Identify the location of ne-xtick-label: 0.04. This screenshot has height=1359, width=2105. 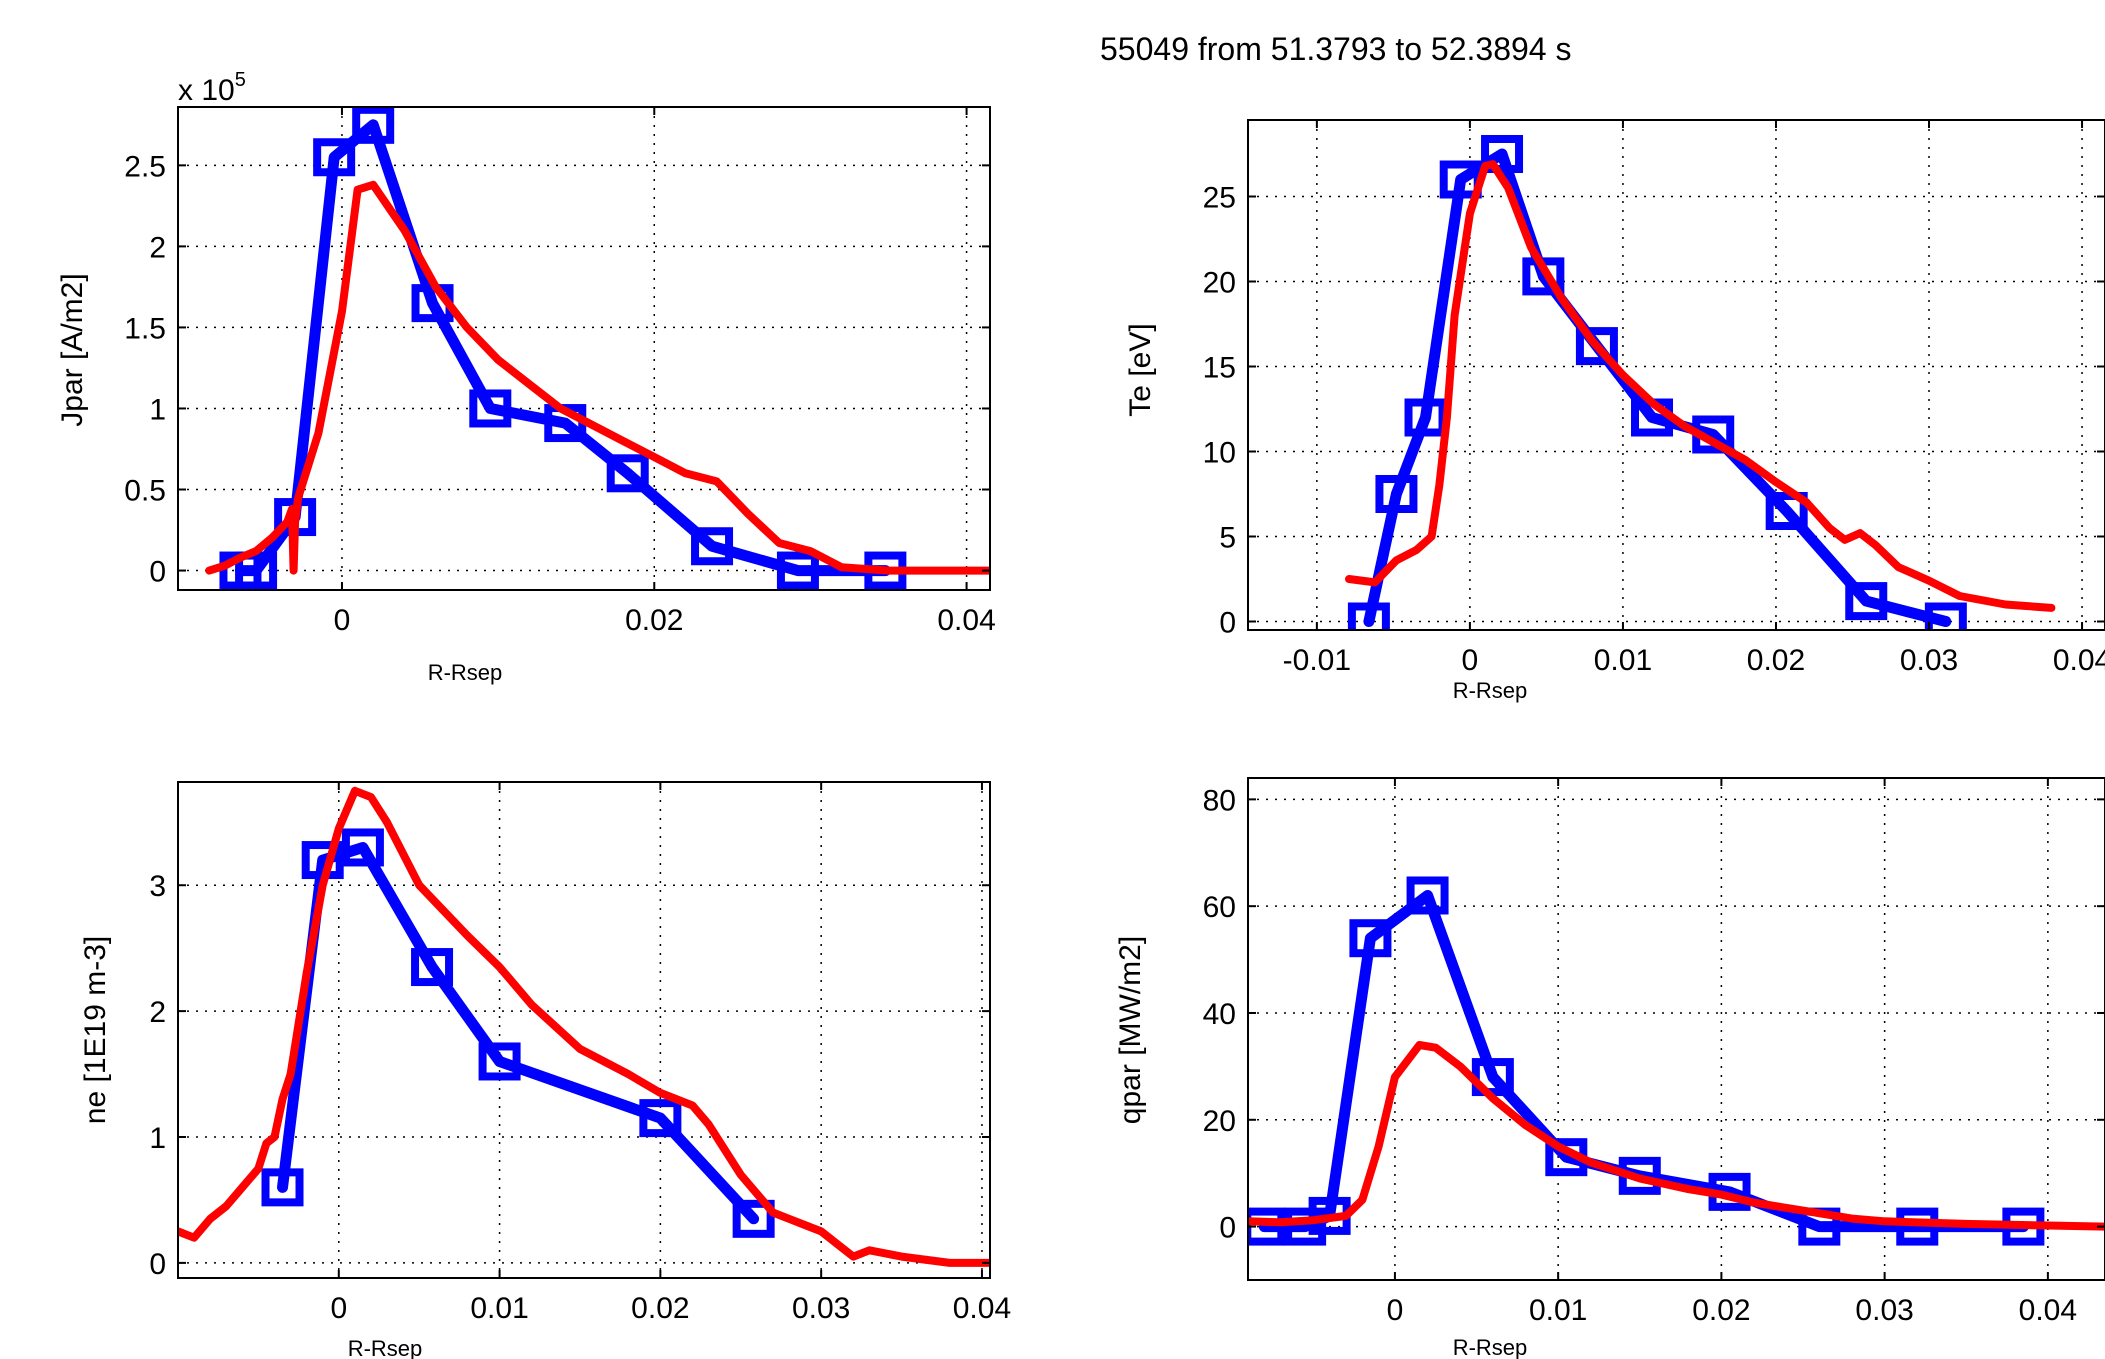
(982, 1308).